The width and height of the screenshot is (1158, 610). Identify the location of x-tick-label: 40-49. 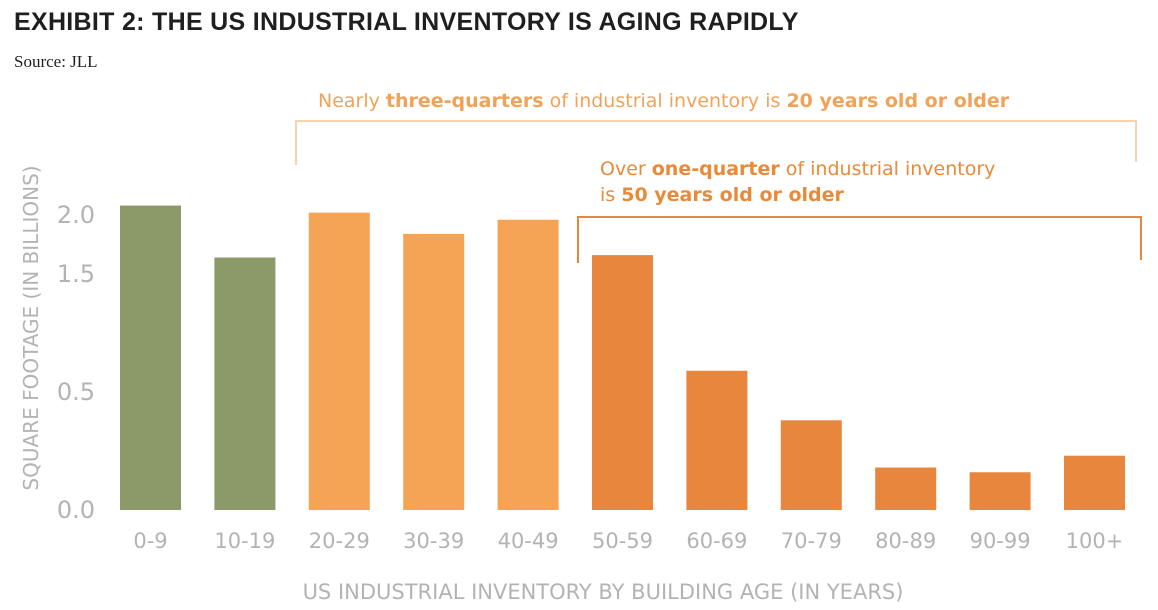
(528, 541).